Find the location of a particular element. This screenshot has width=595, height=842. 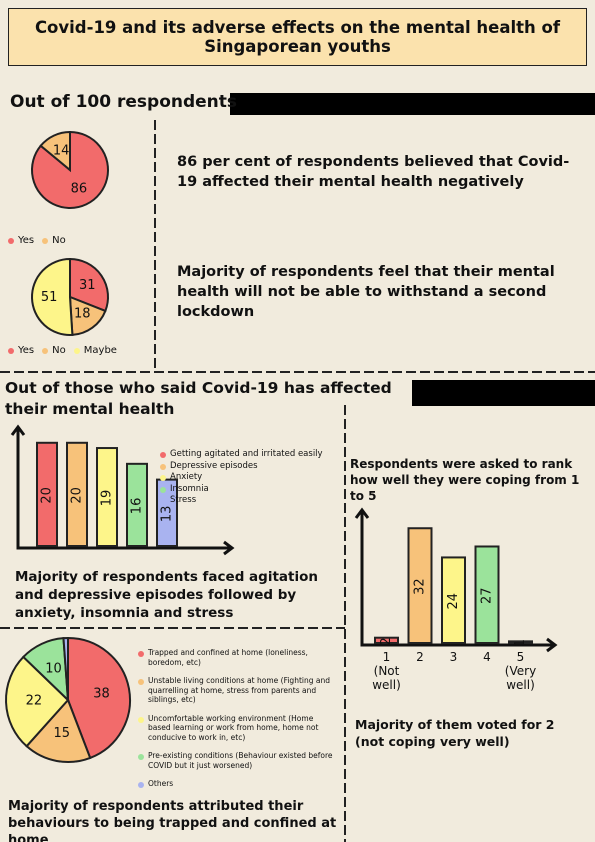

legend: Yes No Maybe is located at coordinates (62, 351).